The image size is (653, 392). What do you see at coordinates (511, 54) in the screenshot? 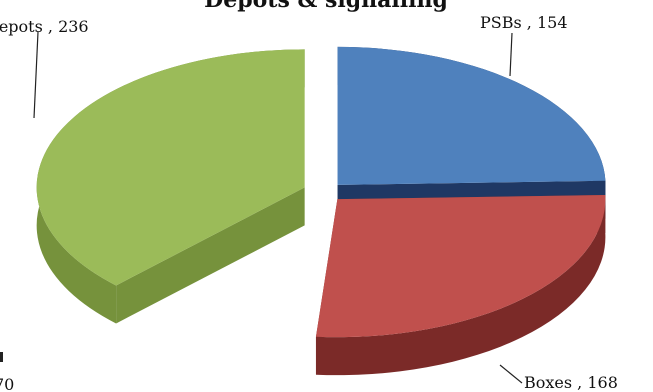
I see `leader-line-psbs` at bounding box center [511, 54].